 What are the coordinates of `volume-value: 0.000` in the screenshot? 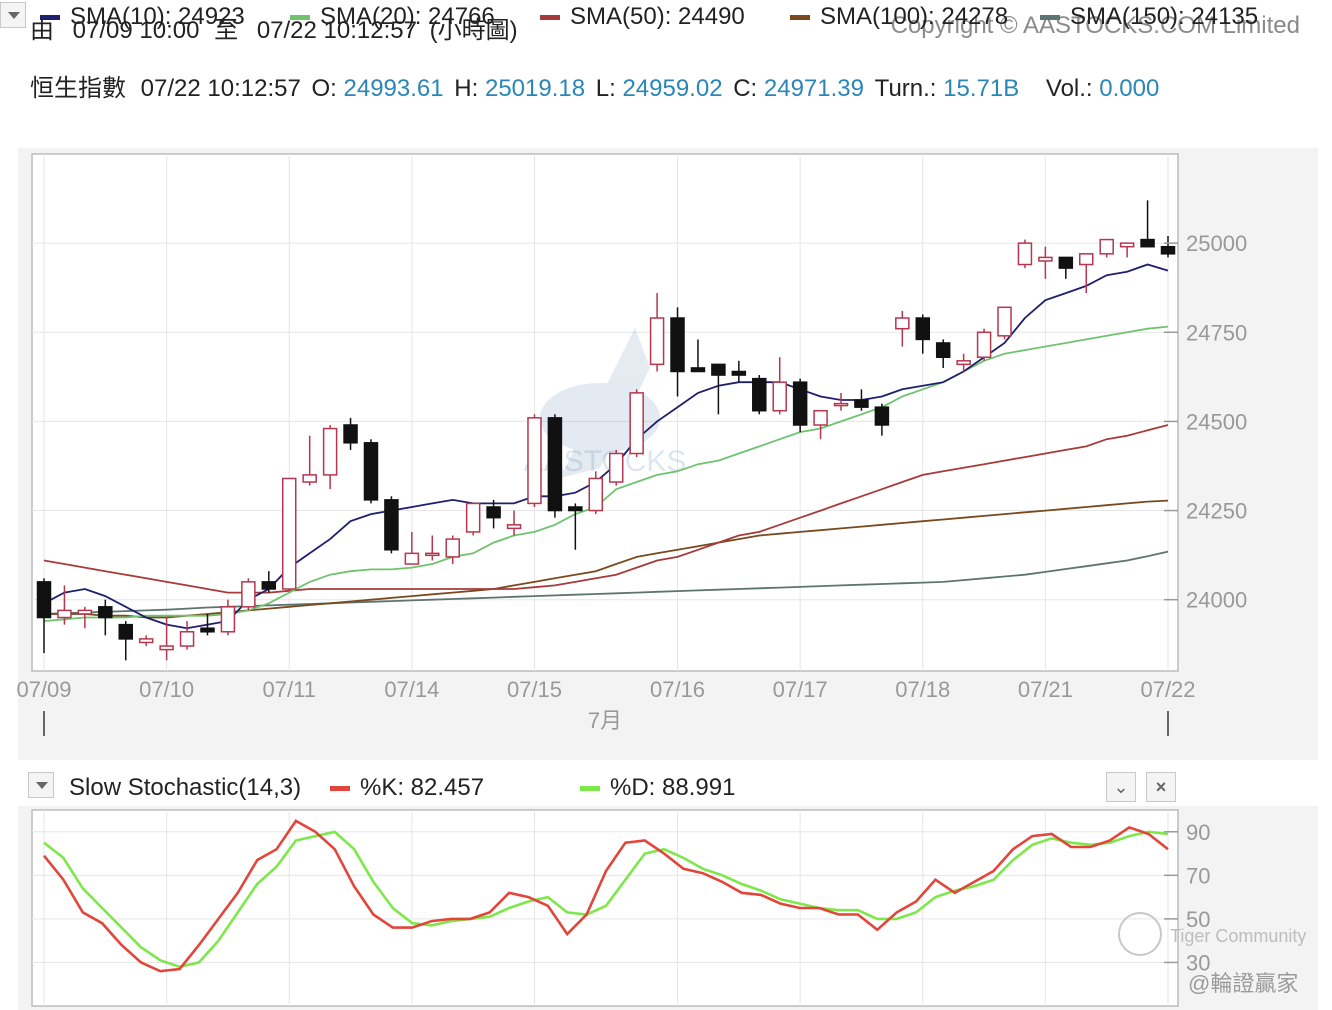 It's located at (1129, 88).